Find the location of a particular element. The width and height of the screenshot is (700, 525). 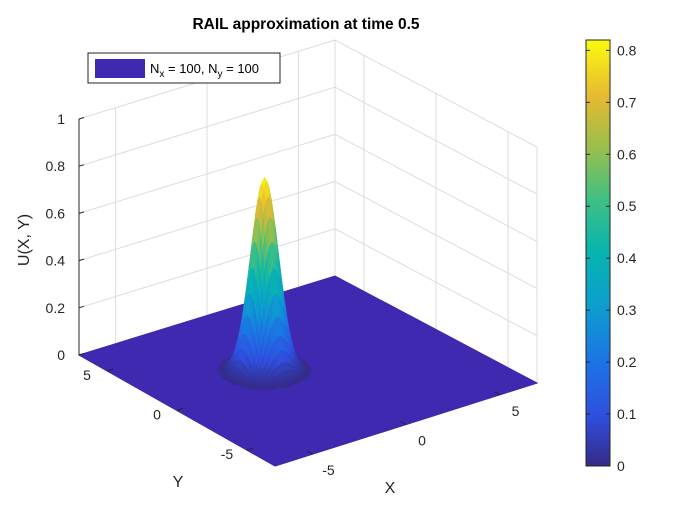

y-axis-label: Y is located at coordinates (178, 482).